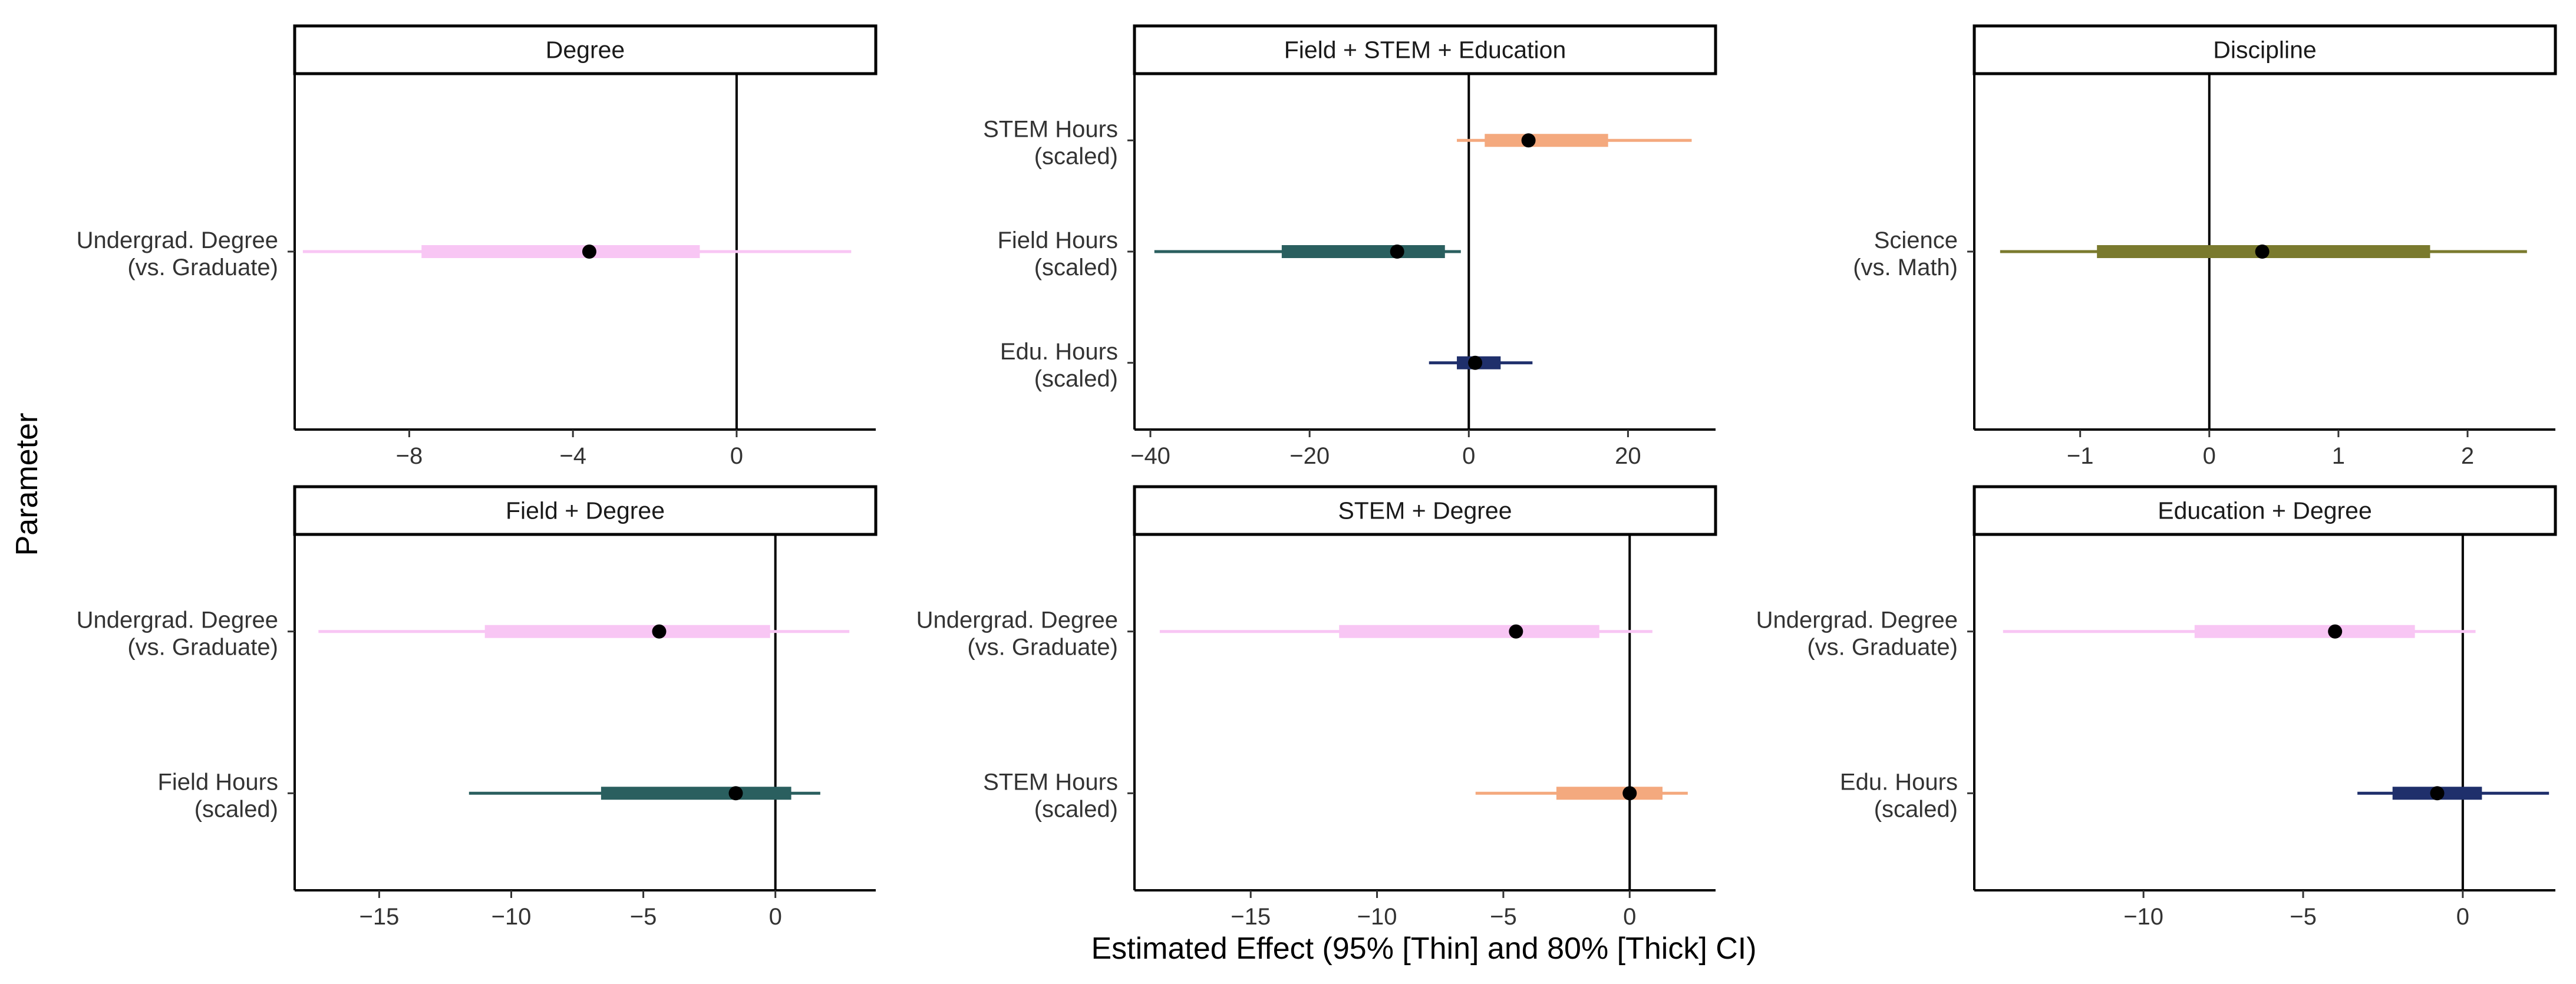 Image resolution: width=2576 pixels, height=984 pixels. I want to click on x-tick-label: 1, so click(2339, 456).